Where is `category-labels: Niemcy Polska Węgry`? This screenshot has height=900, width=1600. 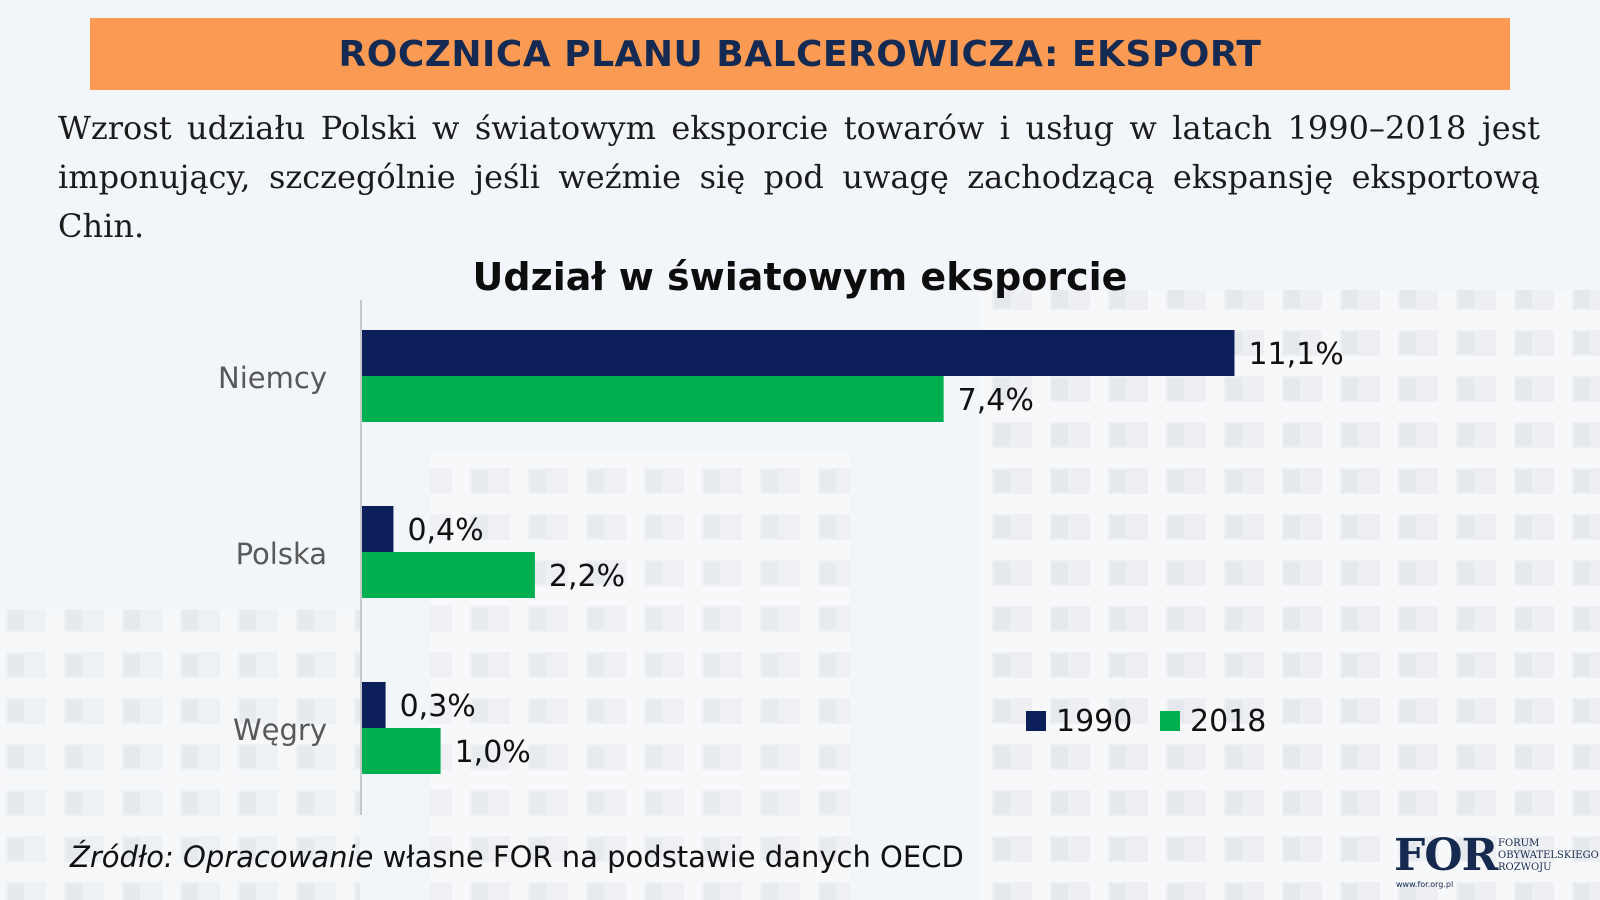
category-labels: Niemcy Polska Węgry is located at coordinates (272, 554).